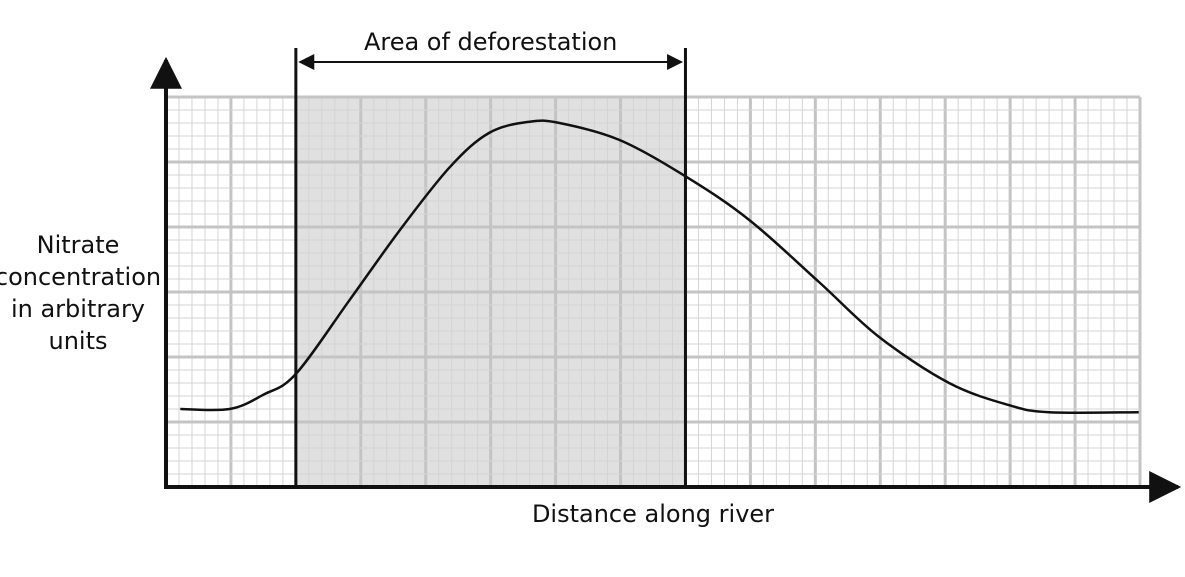  Describe the element at coordinates (490, 42) in the screenshot. I see `region-label: Area of deforestation` at that location.